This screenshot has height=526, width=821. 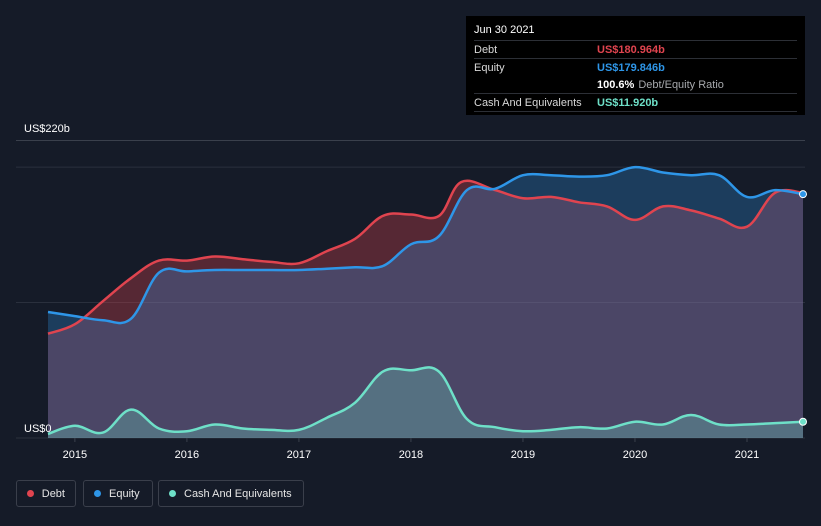 What do you see at coordinates (523, 455) in the screenshot?
I see `x-tick-label-2019: 2019` at bounding box center [523, 455].